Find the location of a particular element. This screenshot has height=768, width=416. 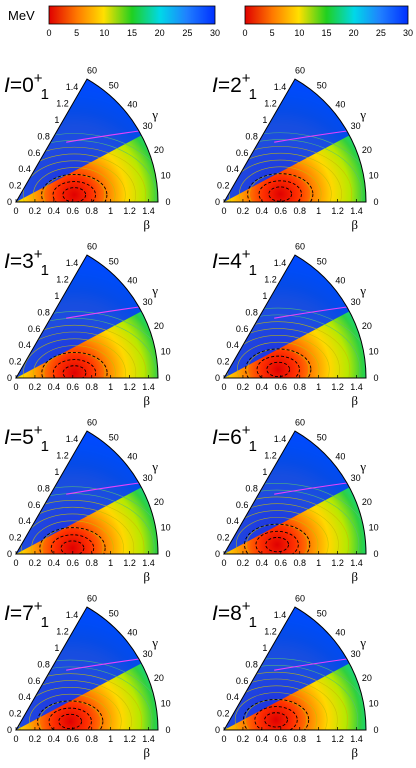

gamma-tick-20: 20 is located at coordinates (367, 678).